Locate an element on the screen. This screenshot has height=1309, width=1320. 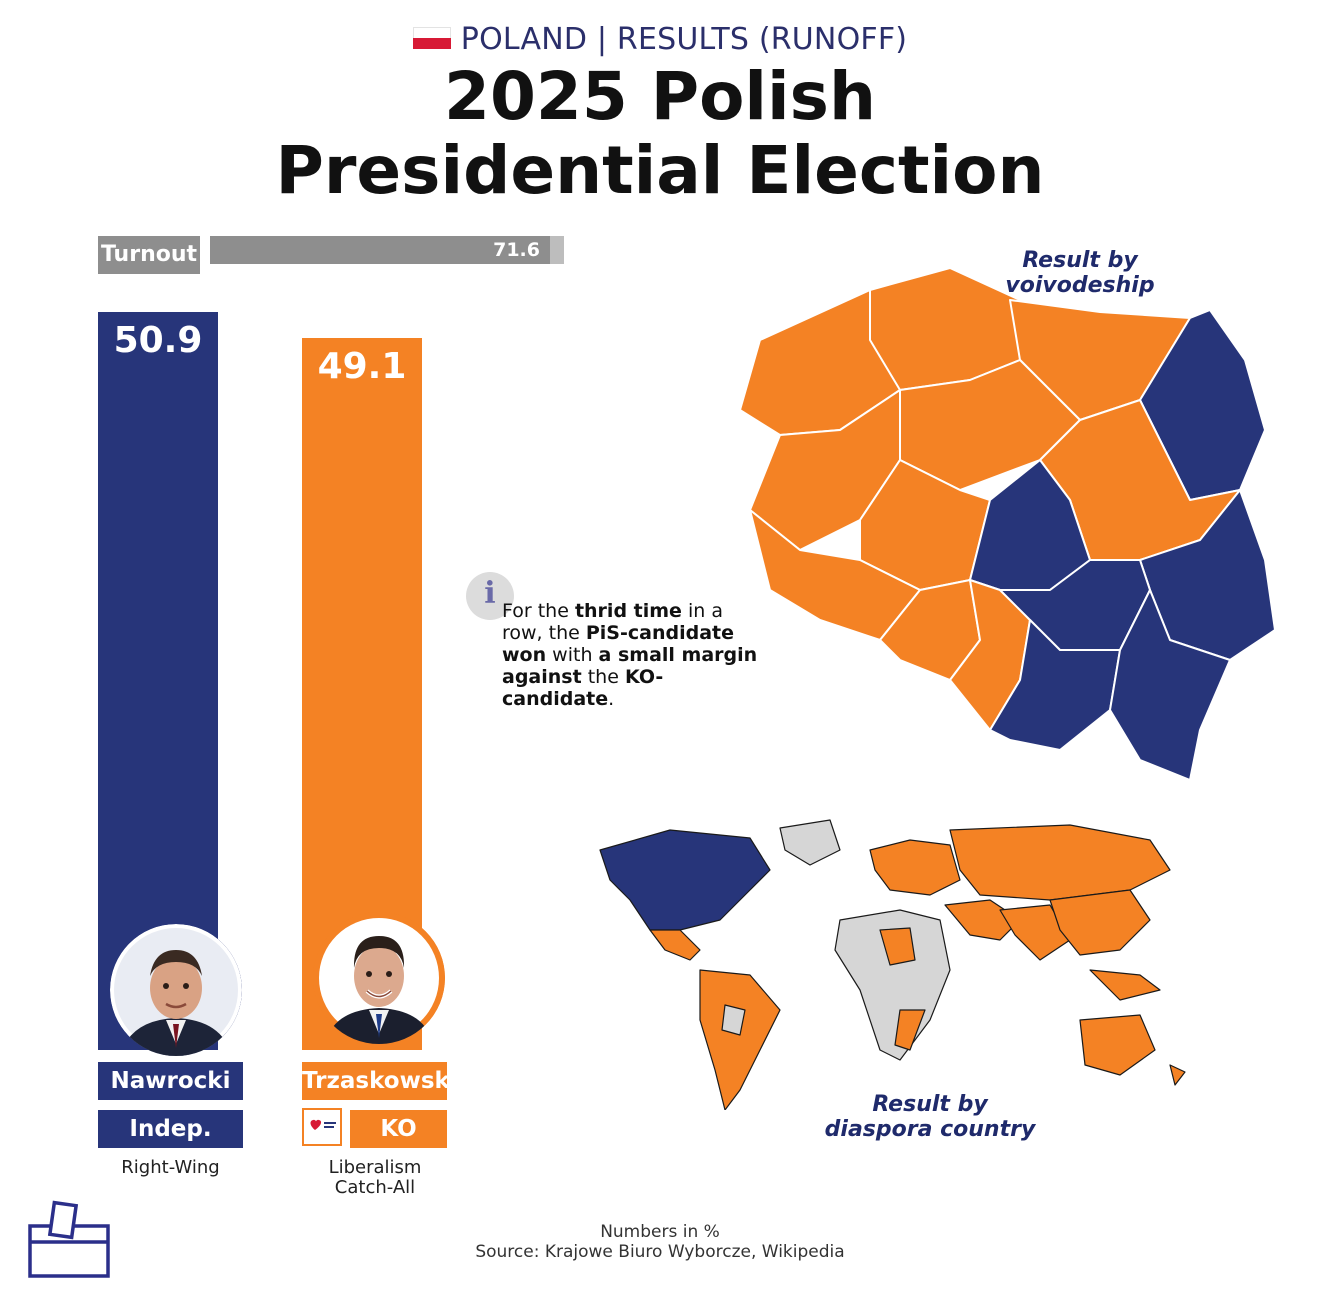
map-label-line: diaspora country is located at coordinates (930, 1129).